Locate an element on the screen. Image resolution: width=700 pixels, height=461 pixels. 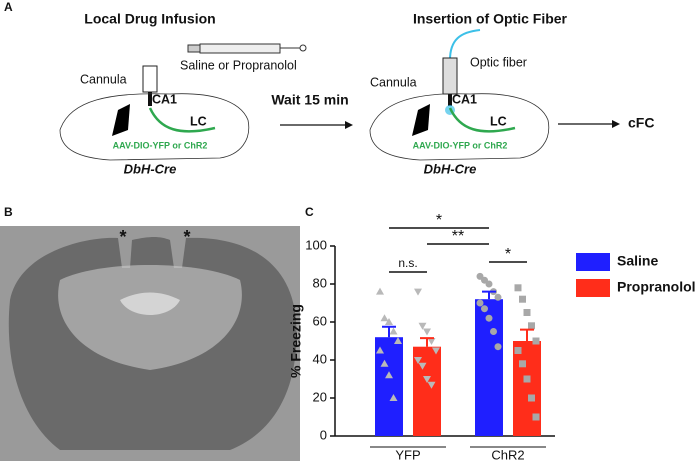
y-axis-label: % Freezing is located at coordinates (296, 341).